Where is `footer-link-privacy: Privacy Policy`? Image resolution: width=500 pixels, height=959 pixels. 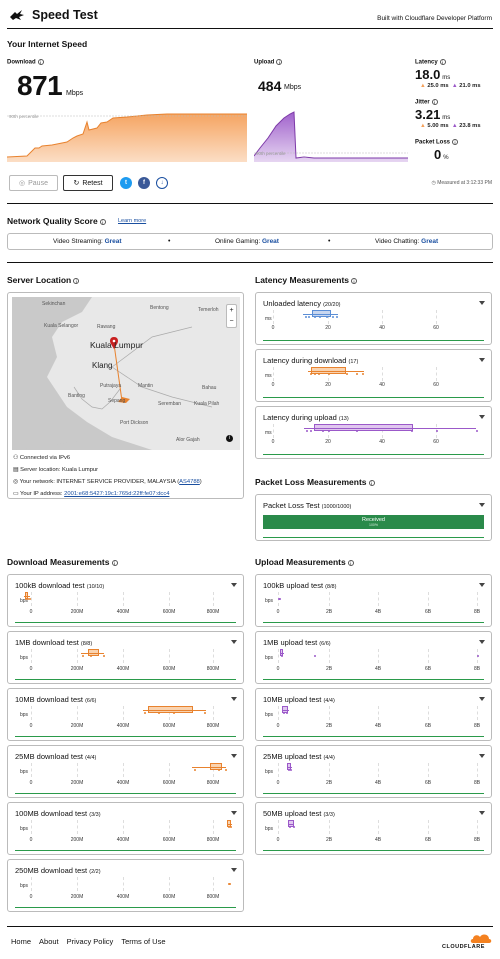 footer-link-privacy: Privacy Policy is located at coordinates (90, 941).